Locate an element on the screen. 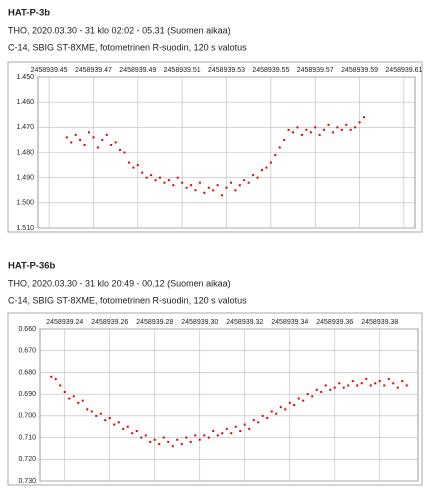 This screenshot has width=431, height=500. x-tick-label: 2458939.61 is located at coordinates (403, 70).